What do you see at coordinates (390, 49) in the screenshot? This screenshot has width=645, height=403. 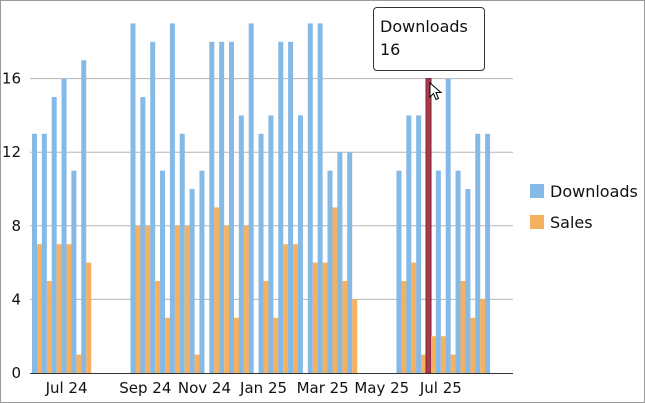 I see `tooltip-value: 16` at bounding box center [390, 49].